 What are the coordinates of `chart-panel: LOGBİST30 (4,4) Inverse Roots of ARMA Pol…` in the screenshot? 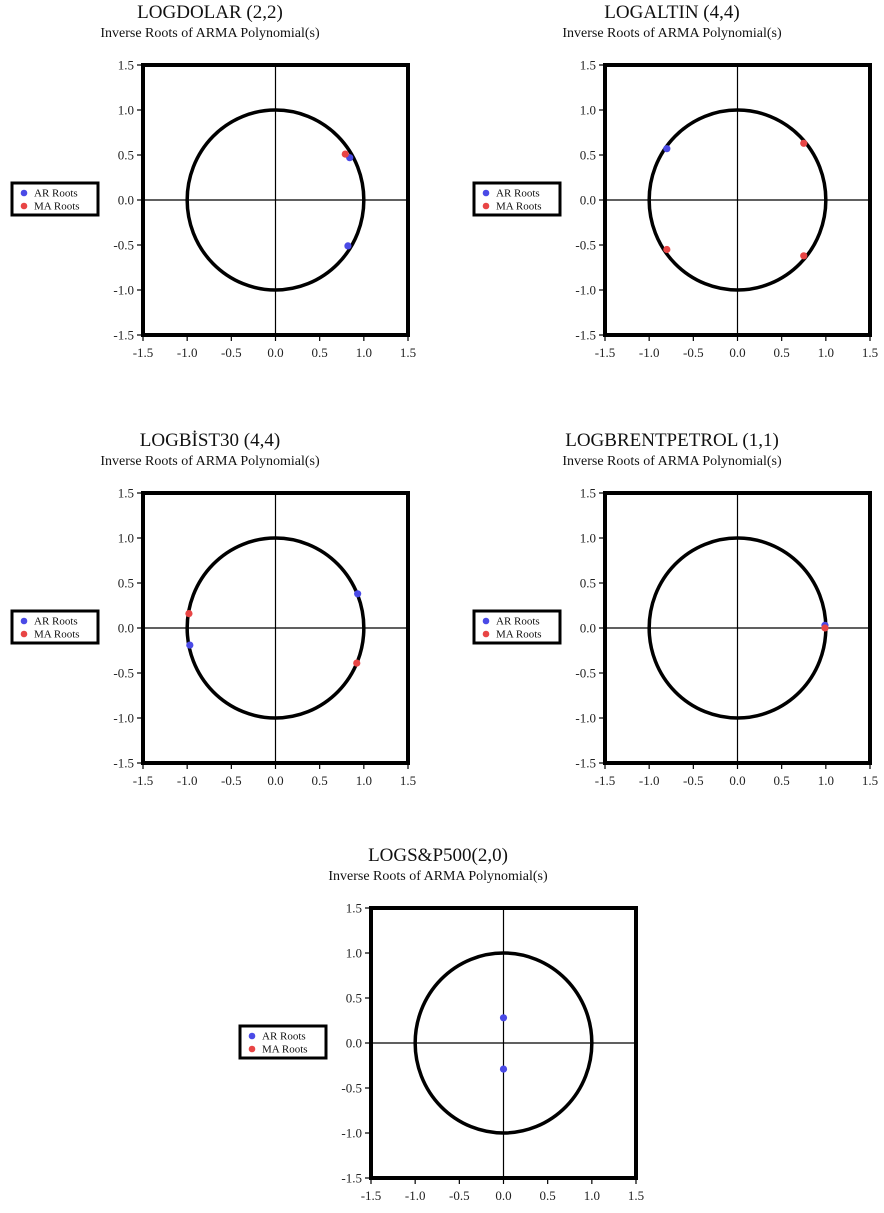 It's located at (210, 613).